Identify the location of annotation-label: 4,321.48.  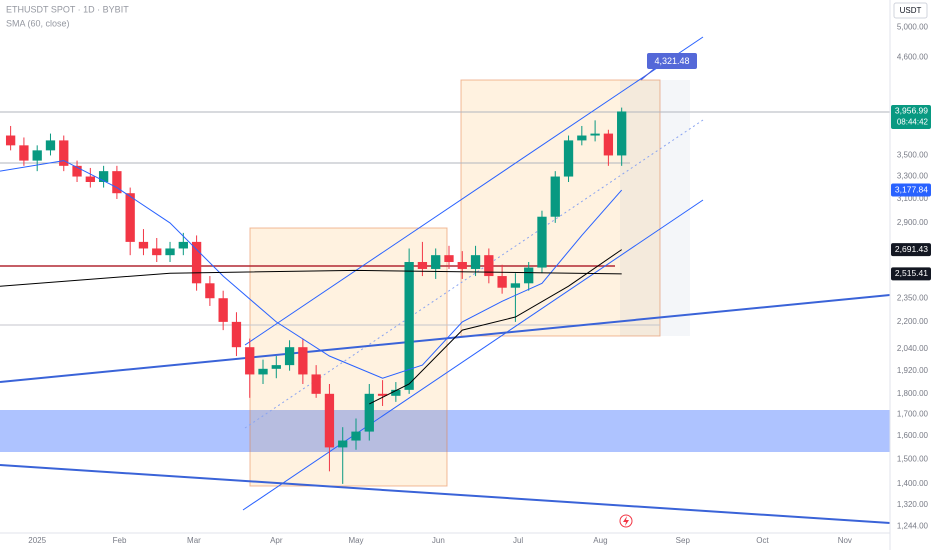
(671, 61).